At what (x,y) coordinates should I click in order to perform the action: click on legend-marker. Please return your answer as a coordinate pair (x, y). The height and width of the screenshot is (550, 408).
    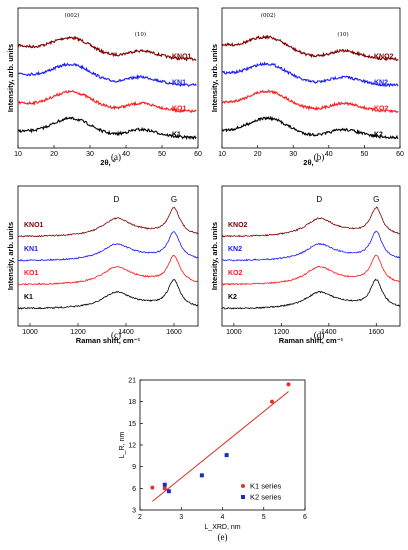
    Looking at the image, I should click on (243, 497).